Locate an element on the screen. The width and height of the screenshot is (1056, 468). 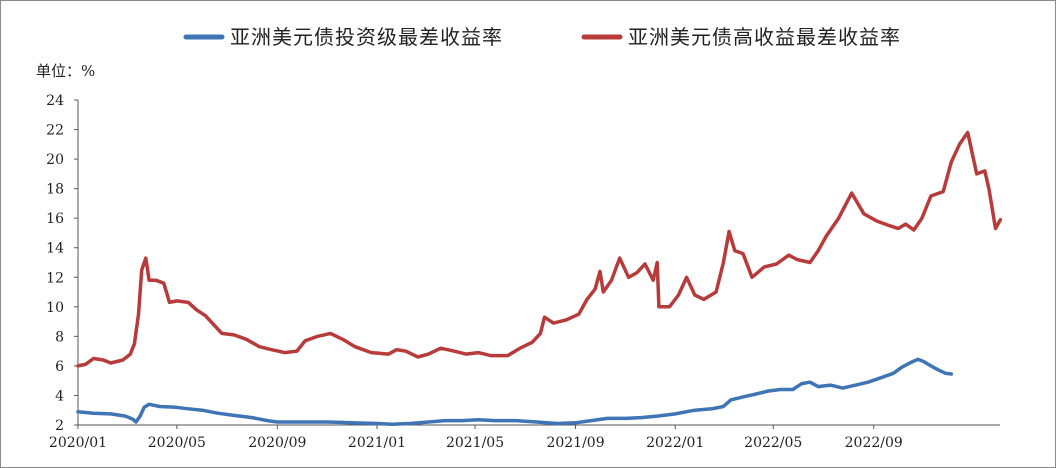
legend: 亚洲美元债投资级最差收益率 亚洲美元债高收益最差收益率 is located at coordinates (542, 37).